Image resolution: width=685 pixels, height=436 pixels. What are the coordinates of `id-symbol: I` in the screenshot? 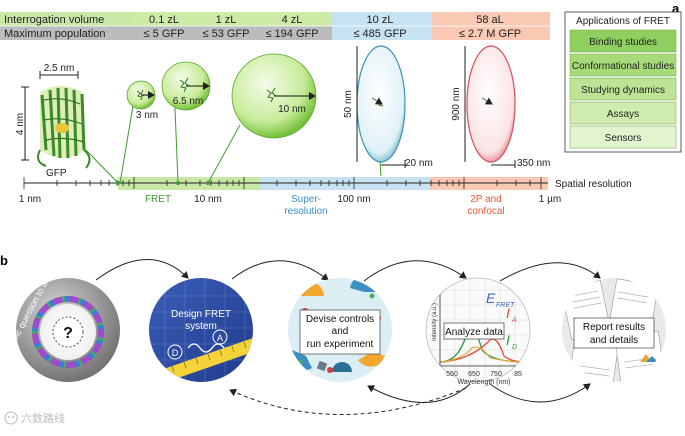 It's located at (508, 340).